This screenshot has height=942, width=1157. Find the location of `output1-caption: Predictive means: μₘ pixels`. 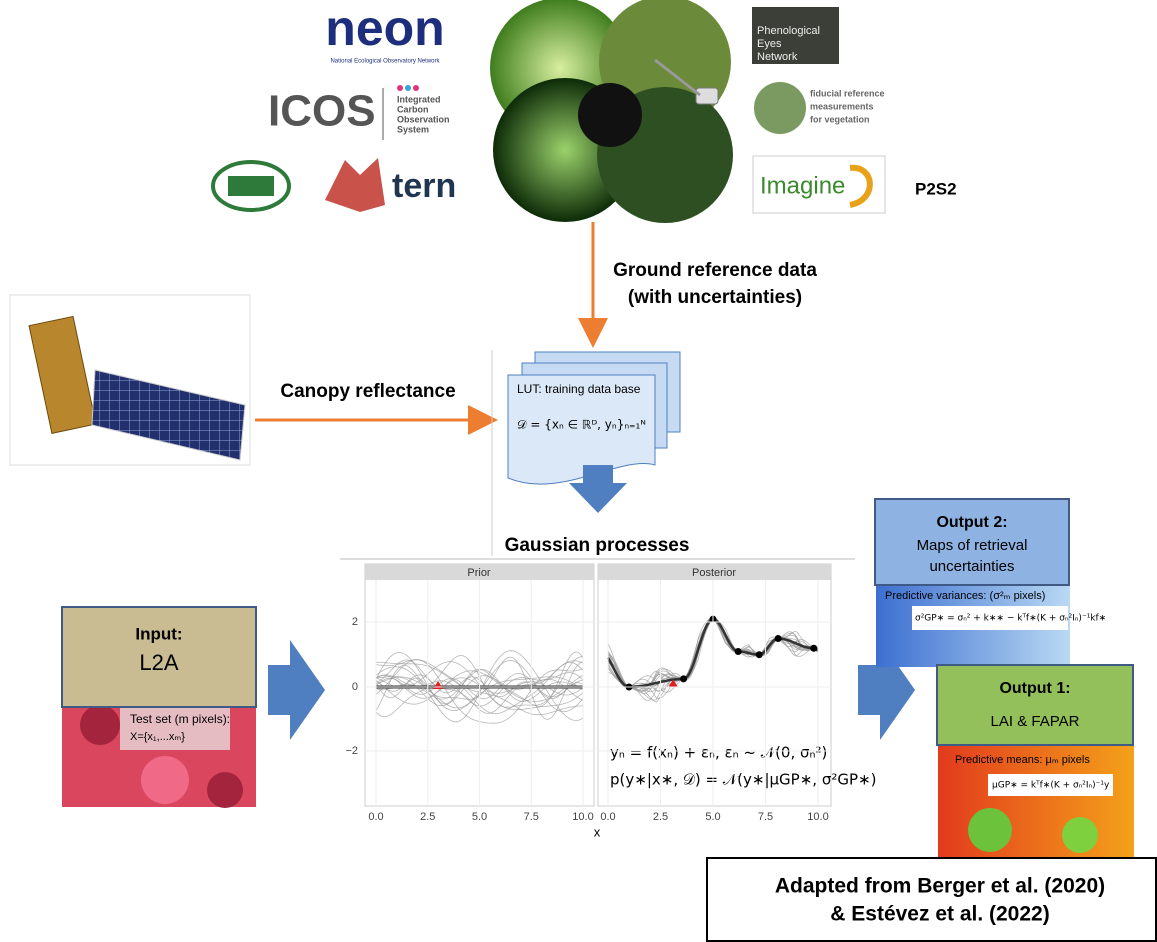

output1-caption: Predictive means: μₘ pixels is located at coordinates (1022, 760).